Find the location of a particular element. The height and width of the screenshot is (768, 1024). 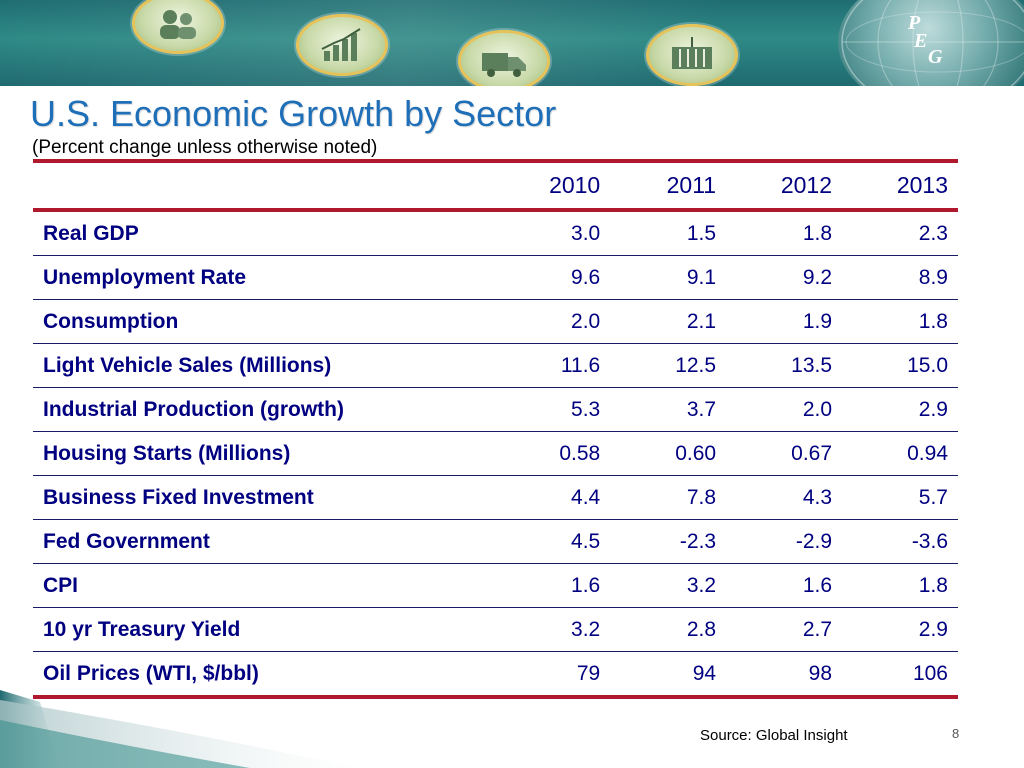

peg-logo: P E G is located at coordinates (924, 40).